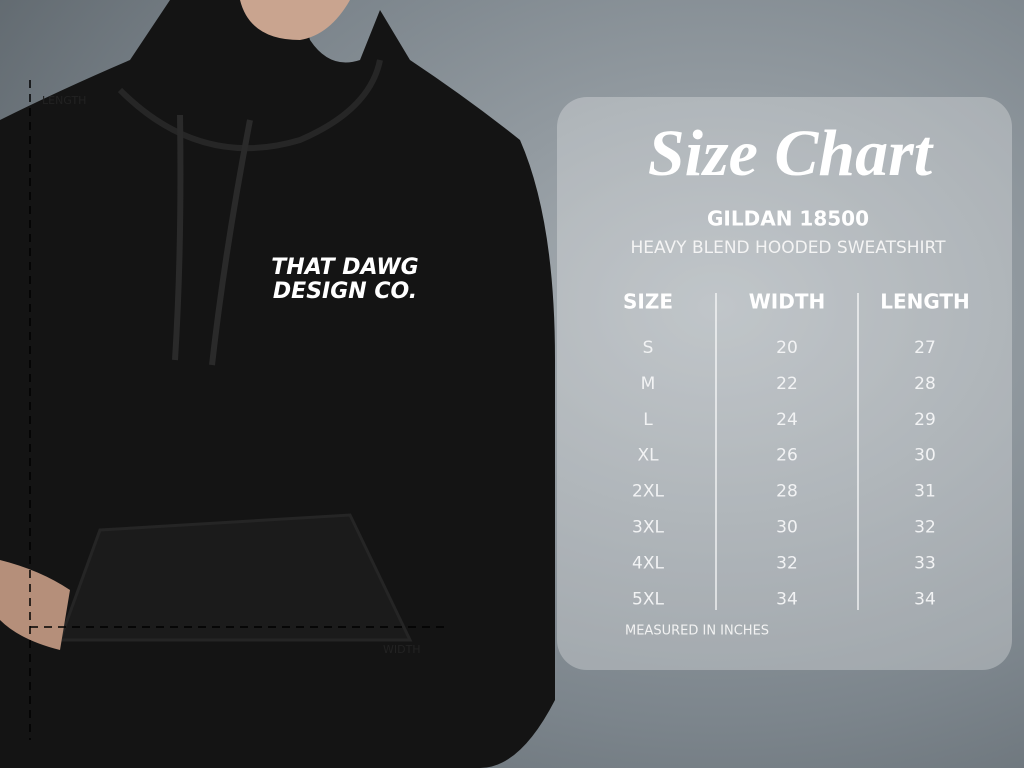 The height and width of the screenshot is (772, 1024). Describe the element at coordinates (402, 649) in the screenshot. I see `width-label: WIDTH` at that location.